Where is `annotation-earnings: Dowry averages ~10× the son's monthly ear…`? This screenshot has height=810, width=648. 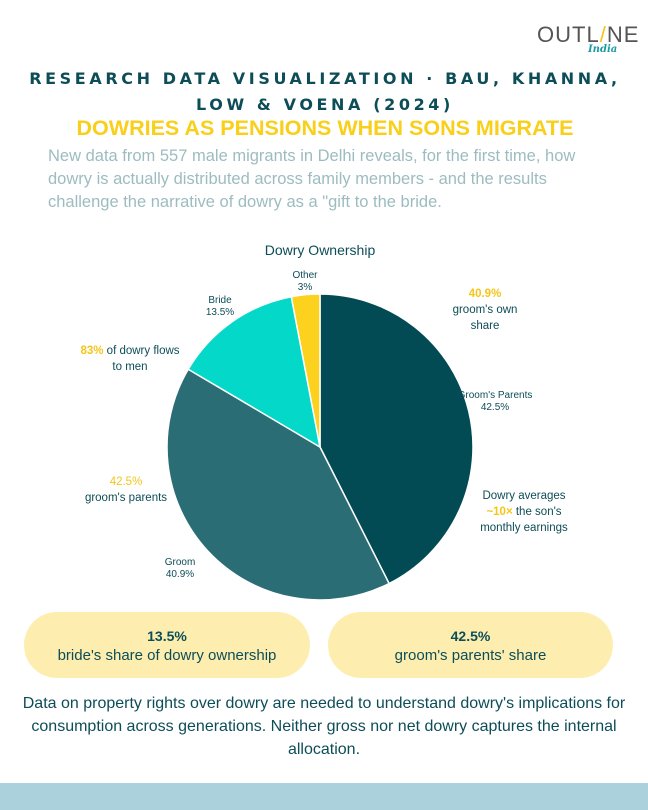
annotation-earnings: Dowry averages ~10× the son's monthly ear… is located at coordinates (524, 512).